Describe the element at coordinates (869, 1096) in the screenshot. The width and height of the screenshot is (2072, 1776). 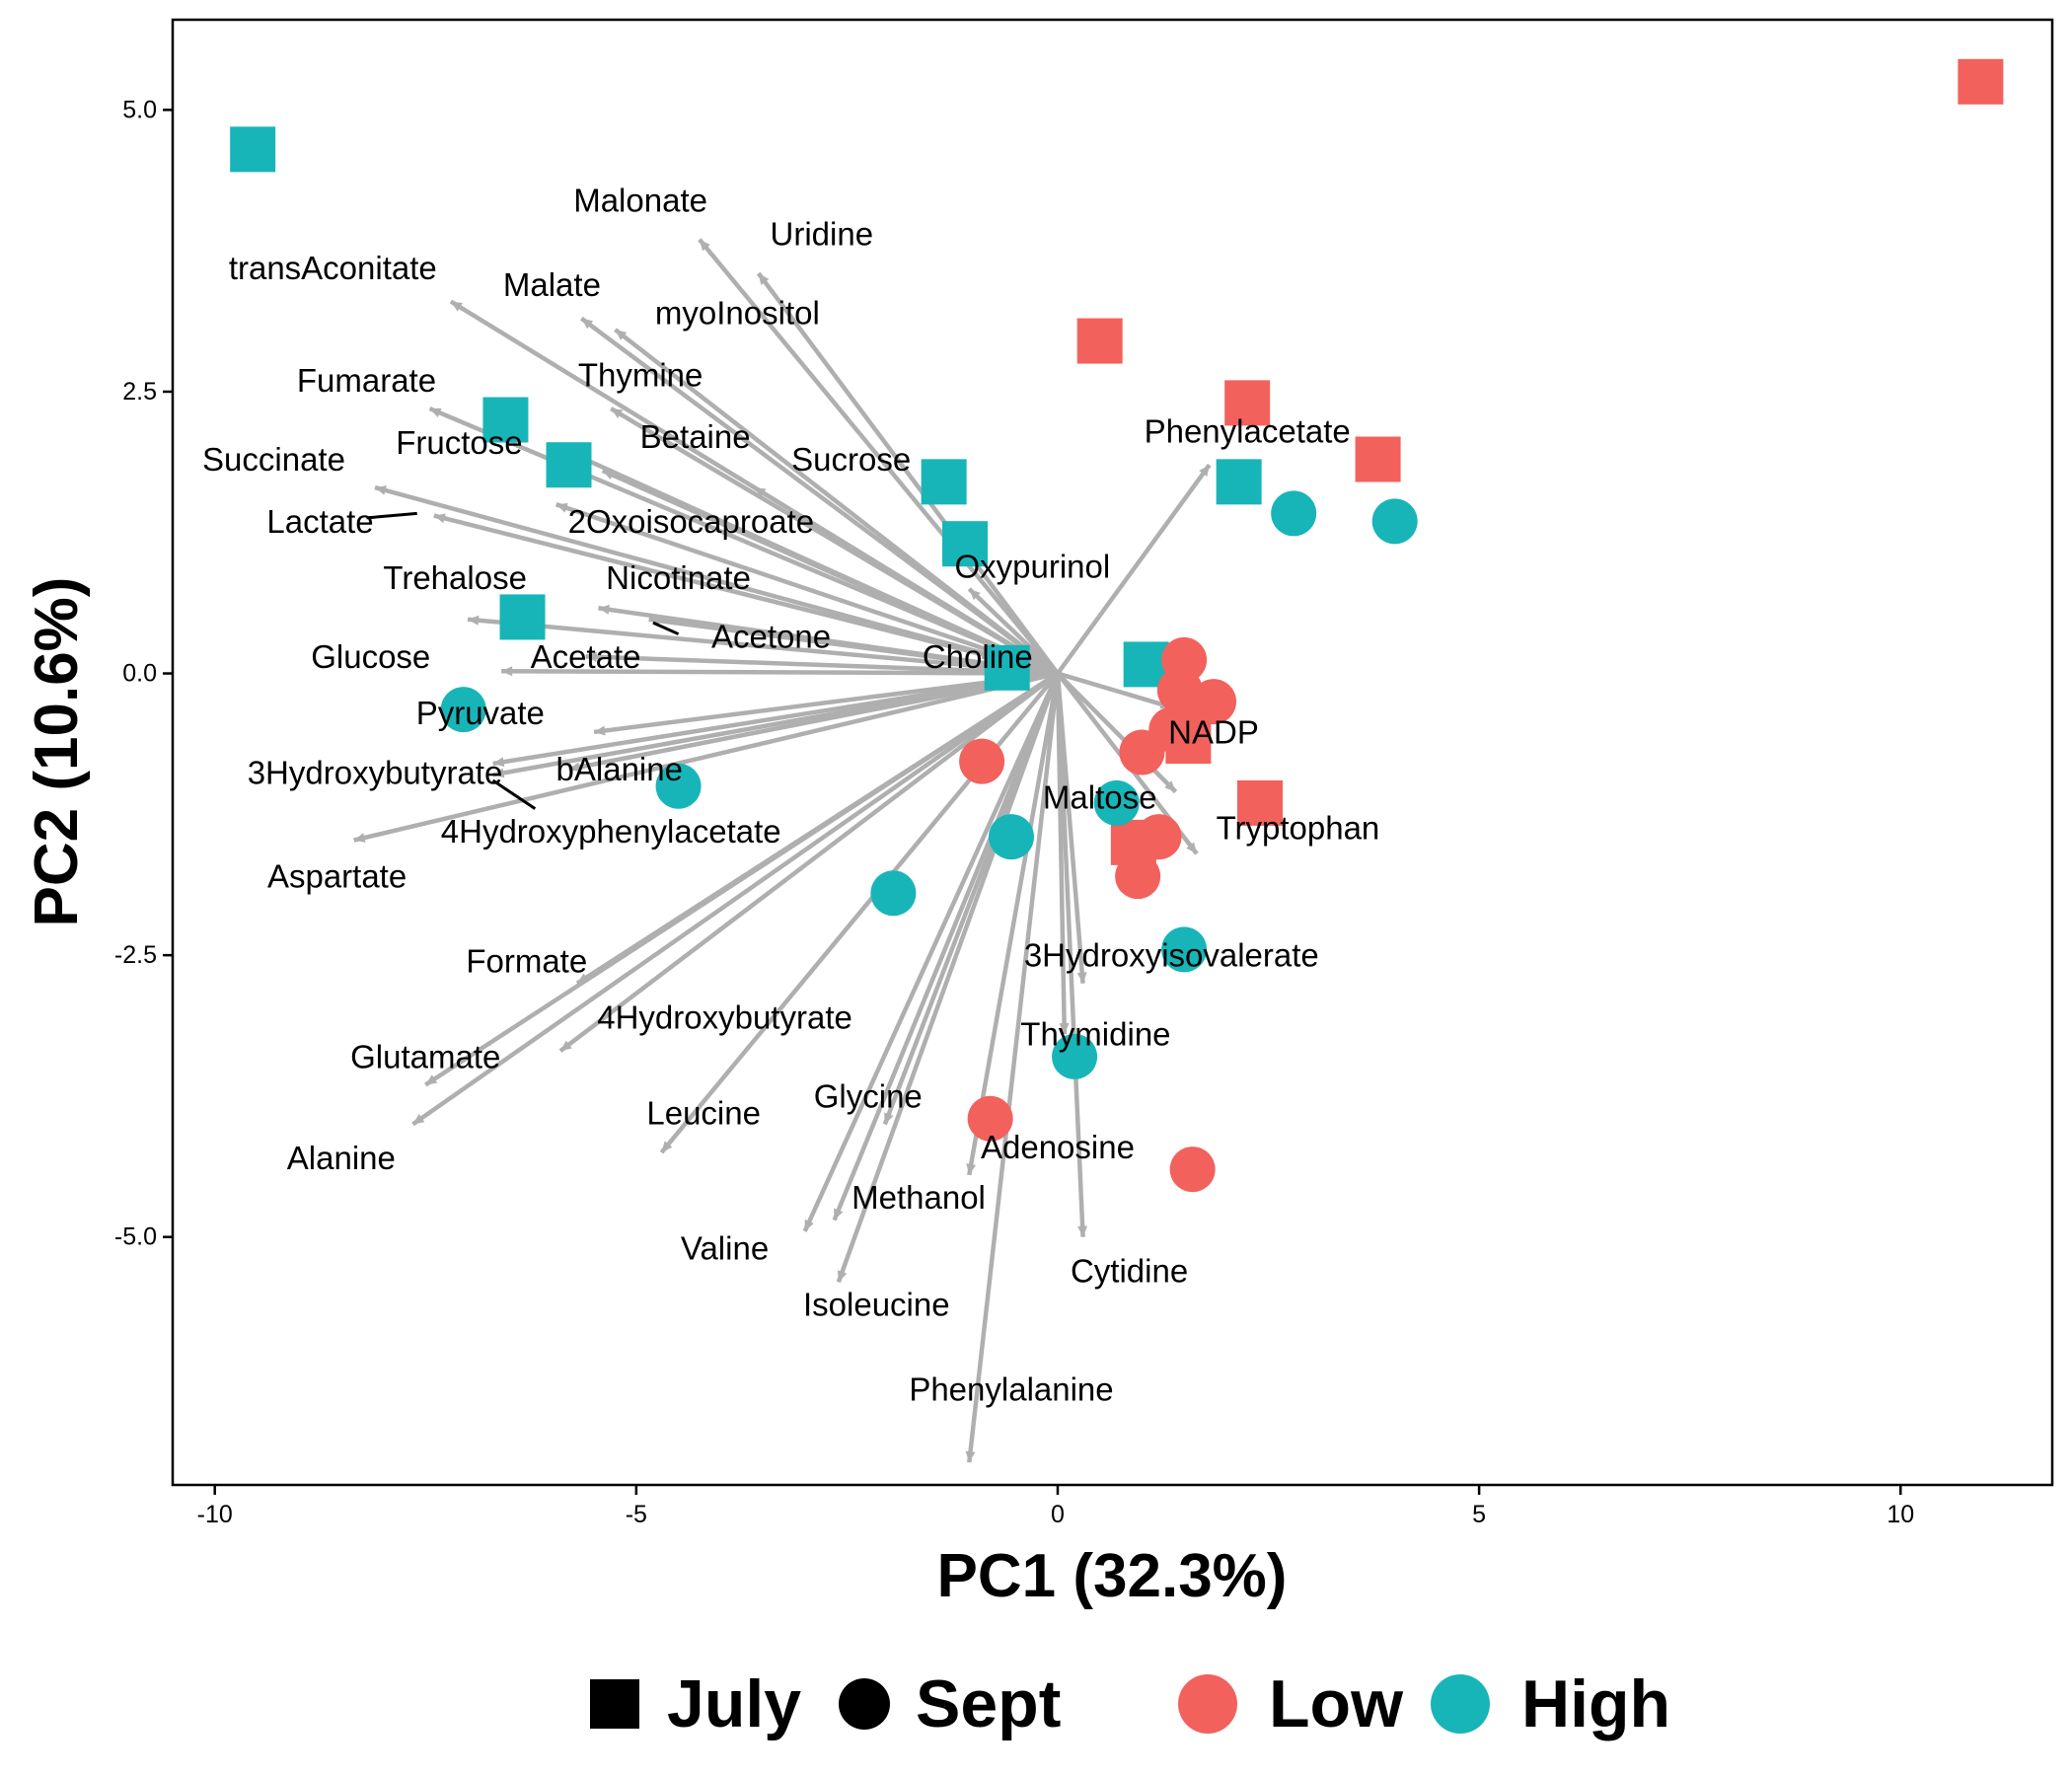
I see `loading-label-glycine: Glycine` at that location.